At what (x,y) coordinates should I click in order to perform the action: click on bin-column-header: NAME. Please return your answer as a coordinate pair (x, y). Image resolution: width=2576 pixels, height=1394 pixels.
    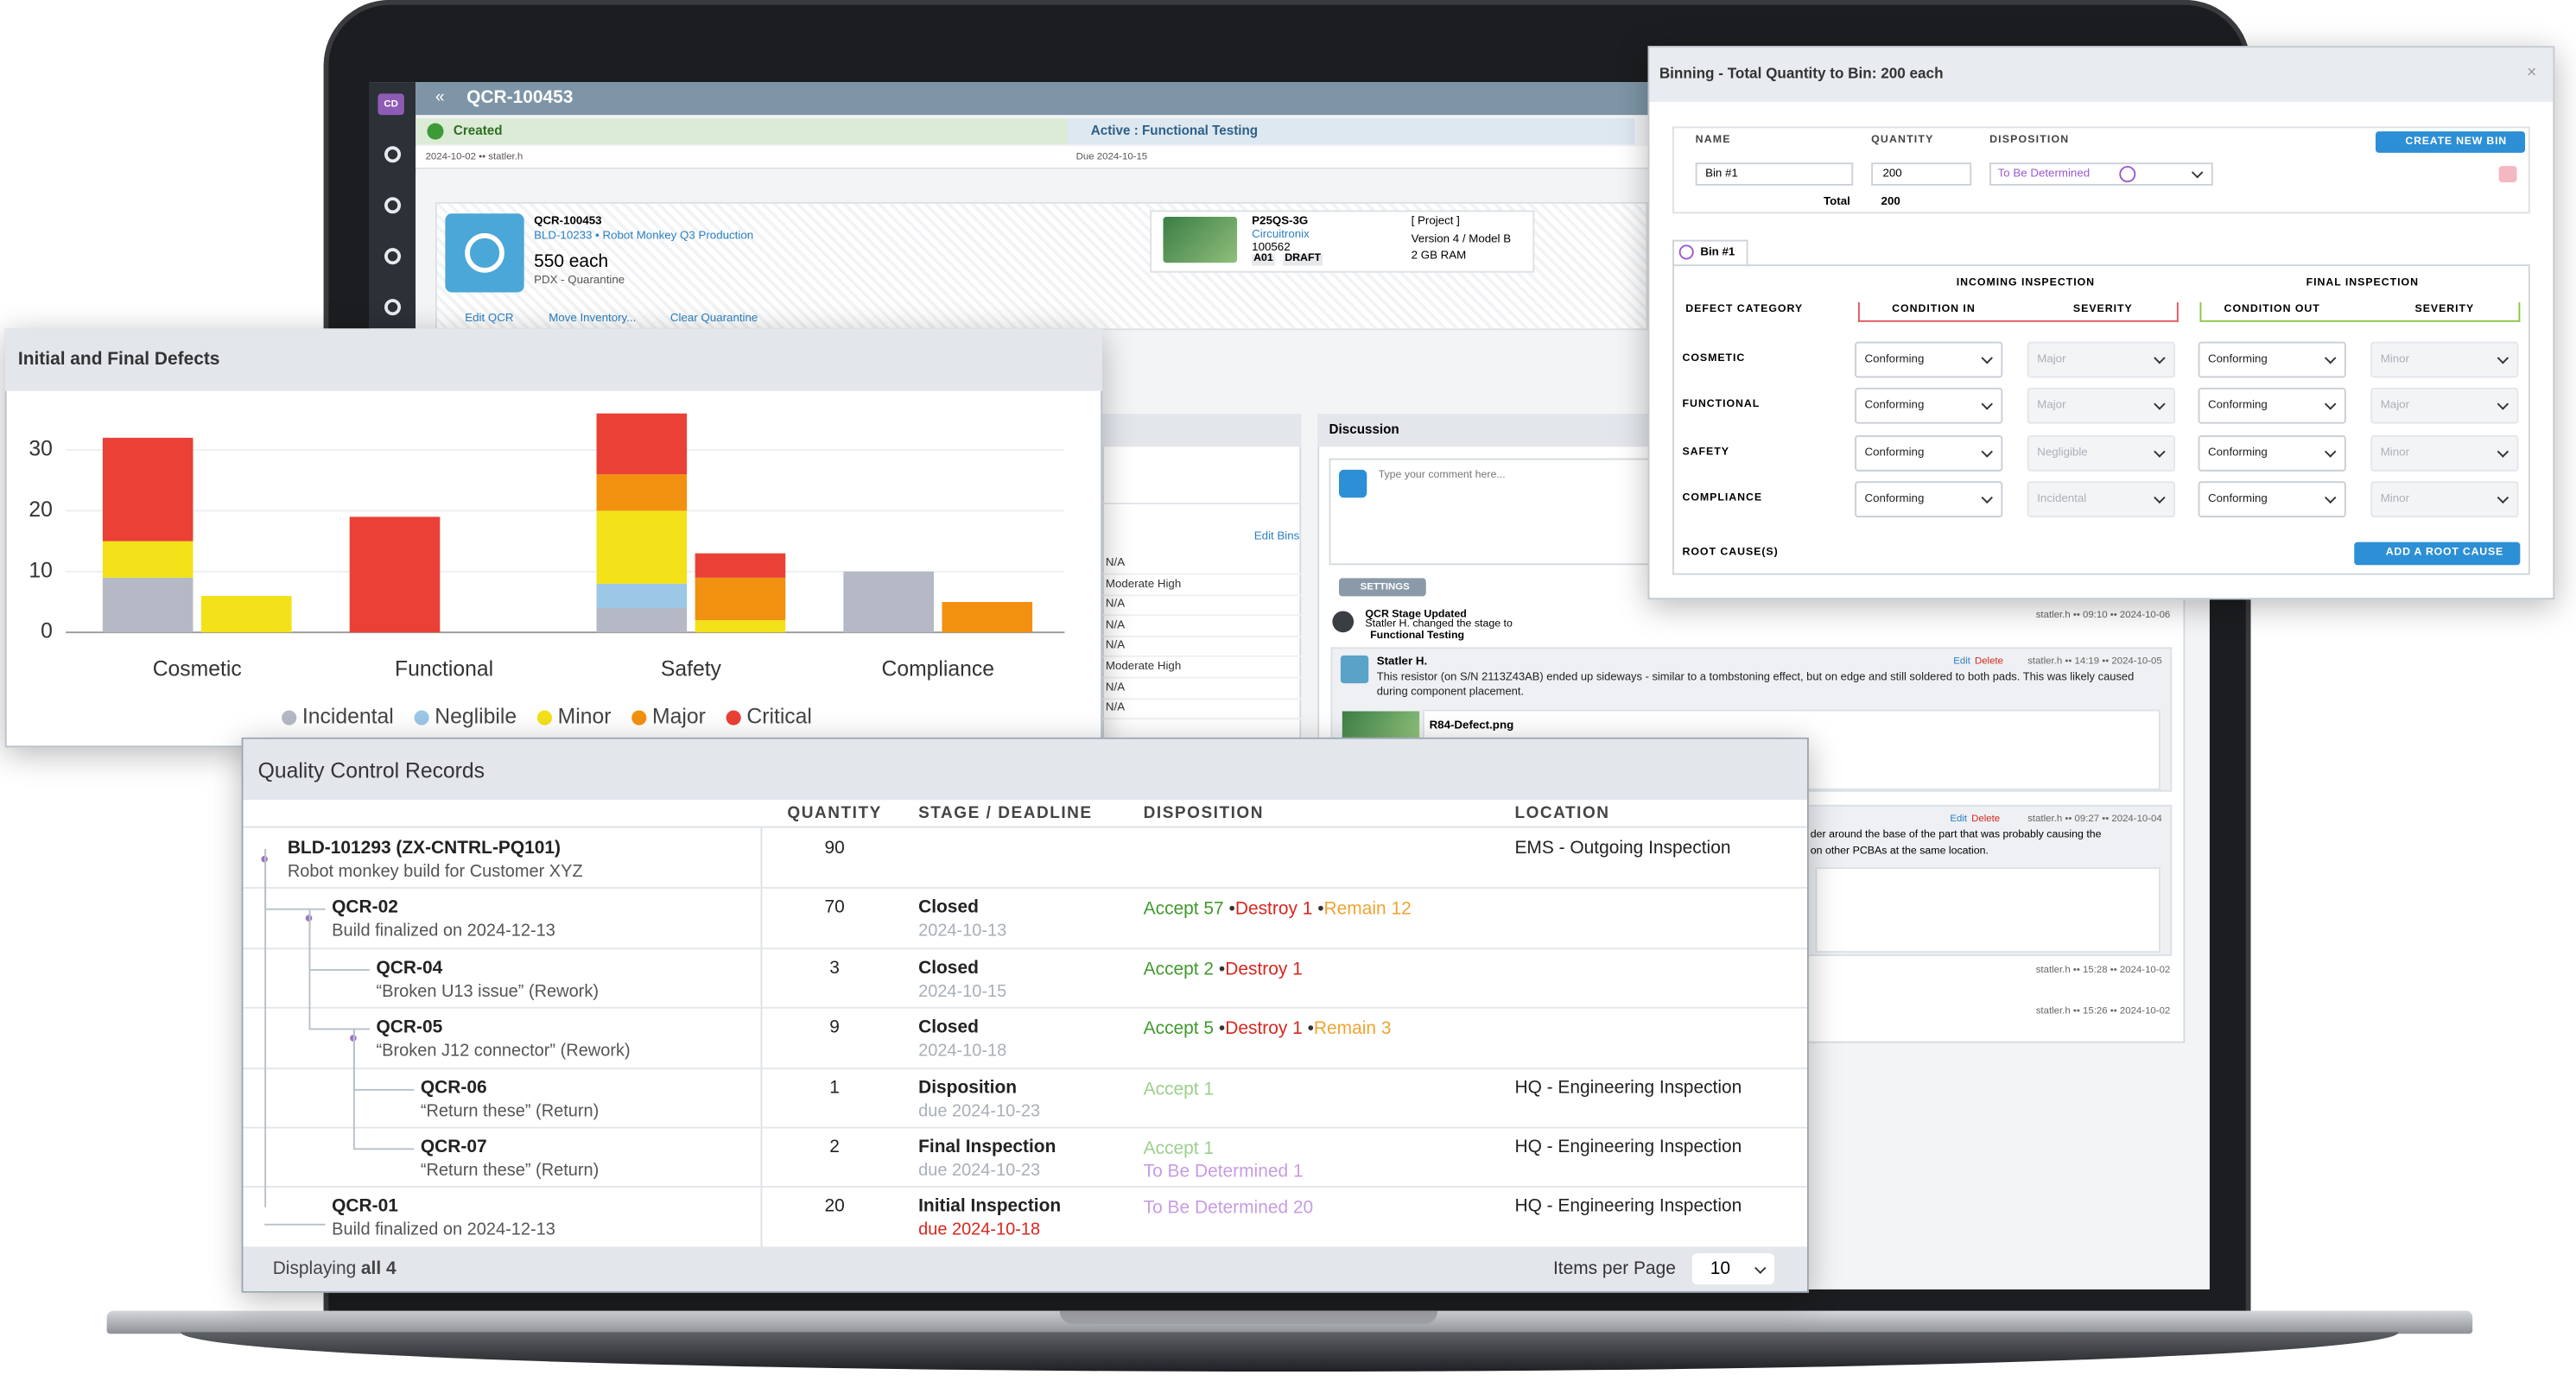
    Looking at the image, I should click on (1713, 140).